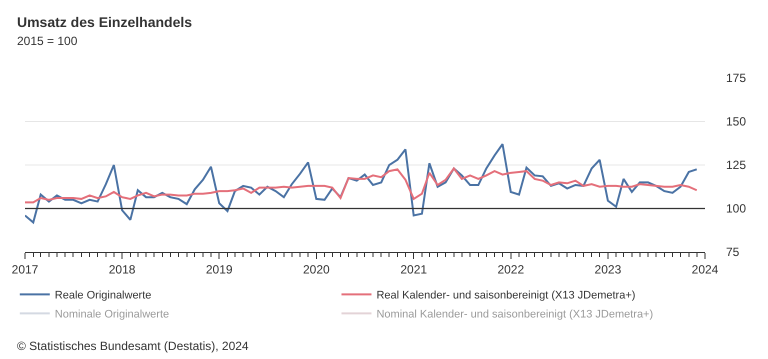  What do you see at coordinates (510, 269) in the screenshot?
I see `x-tick-label: 2022` at bounding box center [510, 269].